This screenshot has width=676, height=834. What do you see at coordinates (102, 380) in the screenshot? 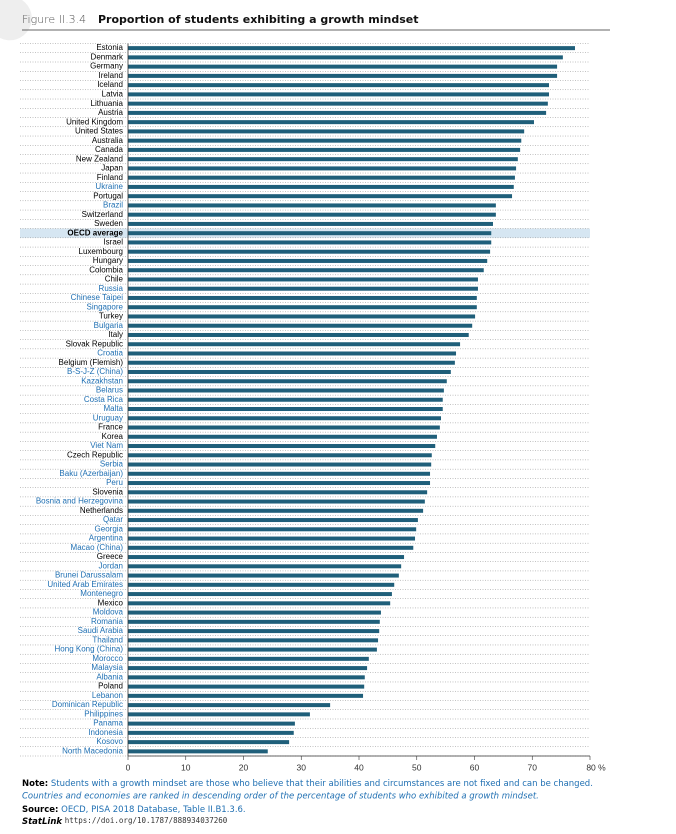
I see `category-label: Kazakhstan` at bounding box center [102, 380].